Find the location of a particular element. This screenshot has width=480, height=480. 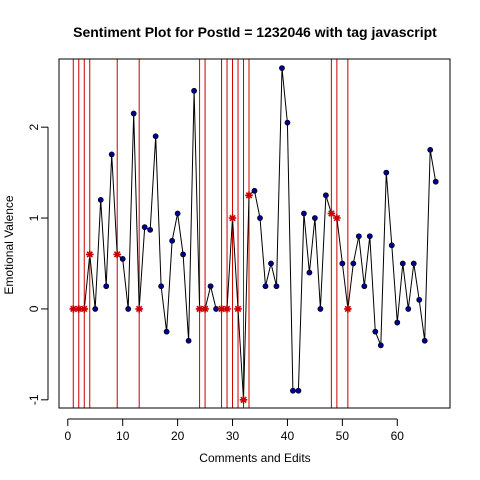

x-tick-label: 60 is located at coordinates (398, 436).